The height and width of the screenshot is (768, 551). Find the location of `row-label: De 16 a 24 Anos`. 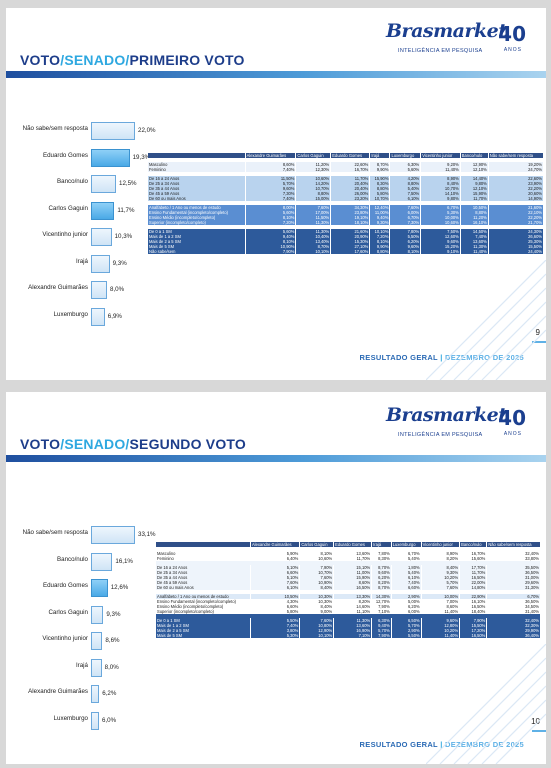

row-label: De 16 a 24 Anos is located at coordinates (203, 567).